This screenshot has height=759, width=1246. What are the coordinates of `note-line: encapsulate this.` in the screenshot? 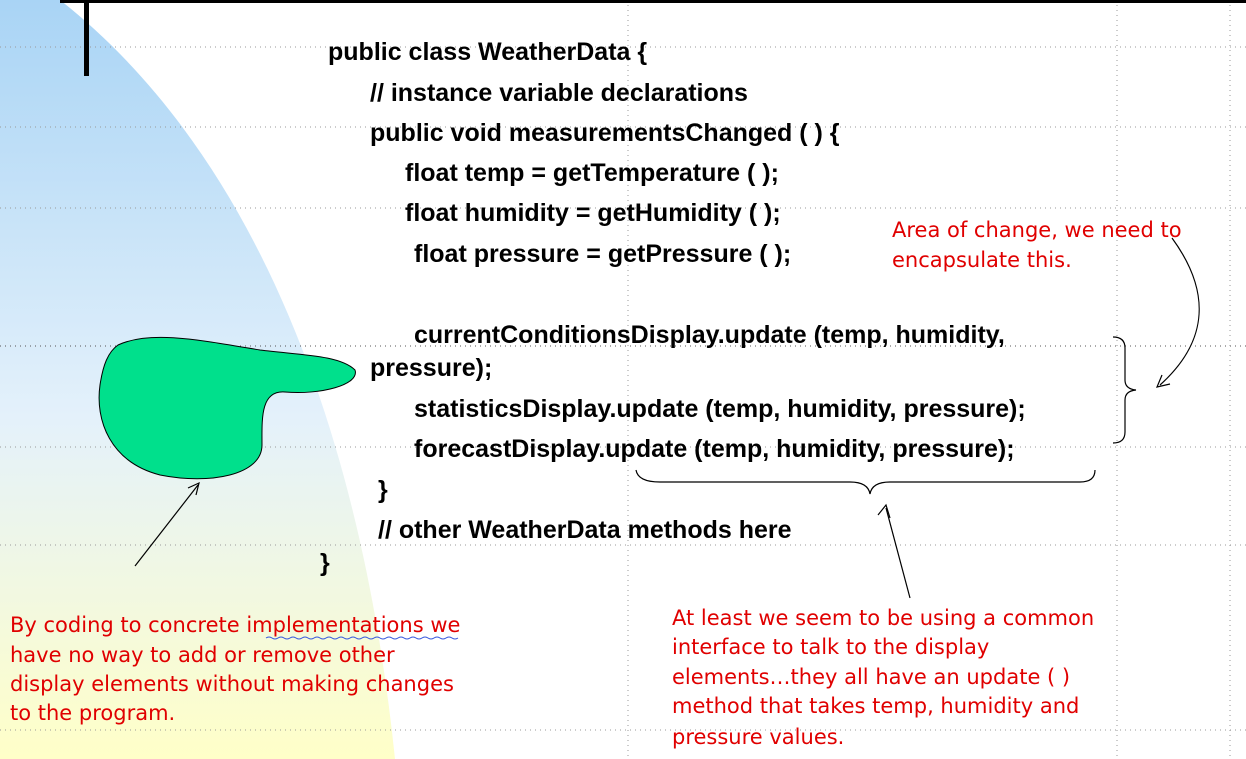 It's located at (982, 260).